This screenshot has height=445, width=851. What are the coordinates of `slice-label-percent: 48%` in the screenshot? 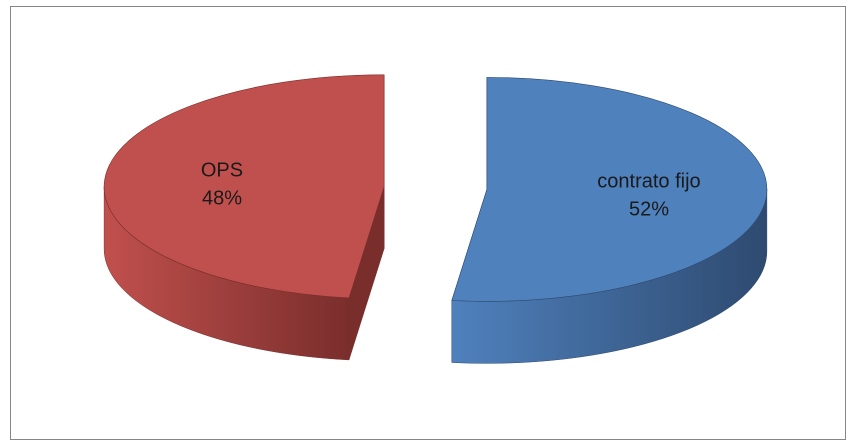 It's located at (222, 199).